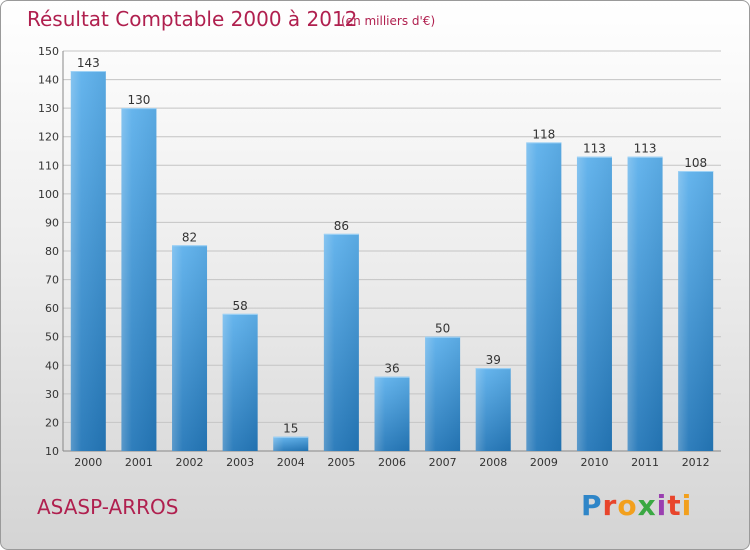 This screenshot has height=550, width=750. I want to click on y-tick-label: 70, so click(52, 280).